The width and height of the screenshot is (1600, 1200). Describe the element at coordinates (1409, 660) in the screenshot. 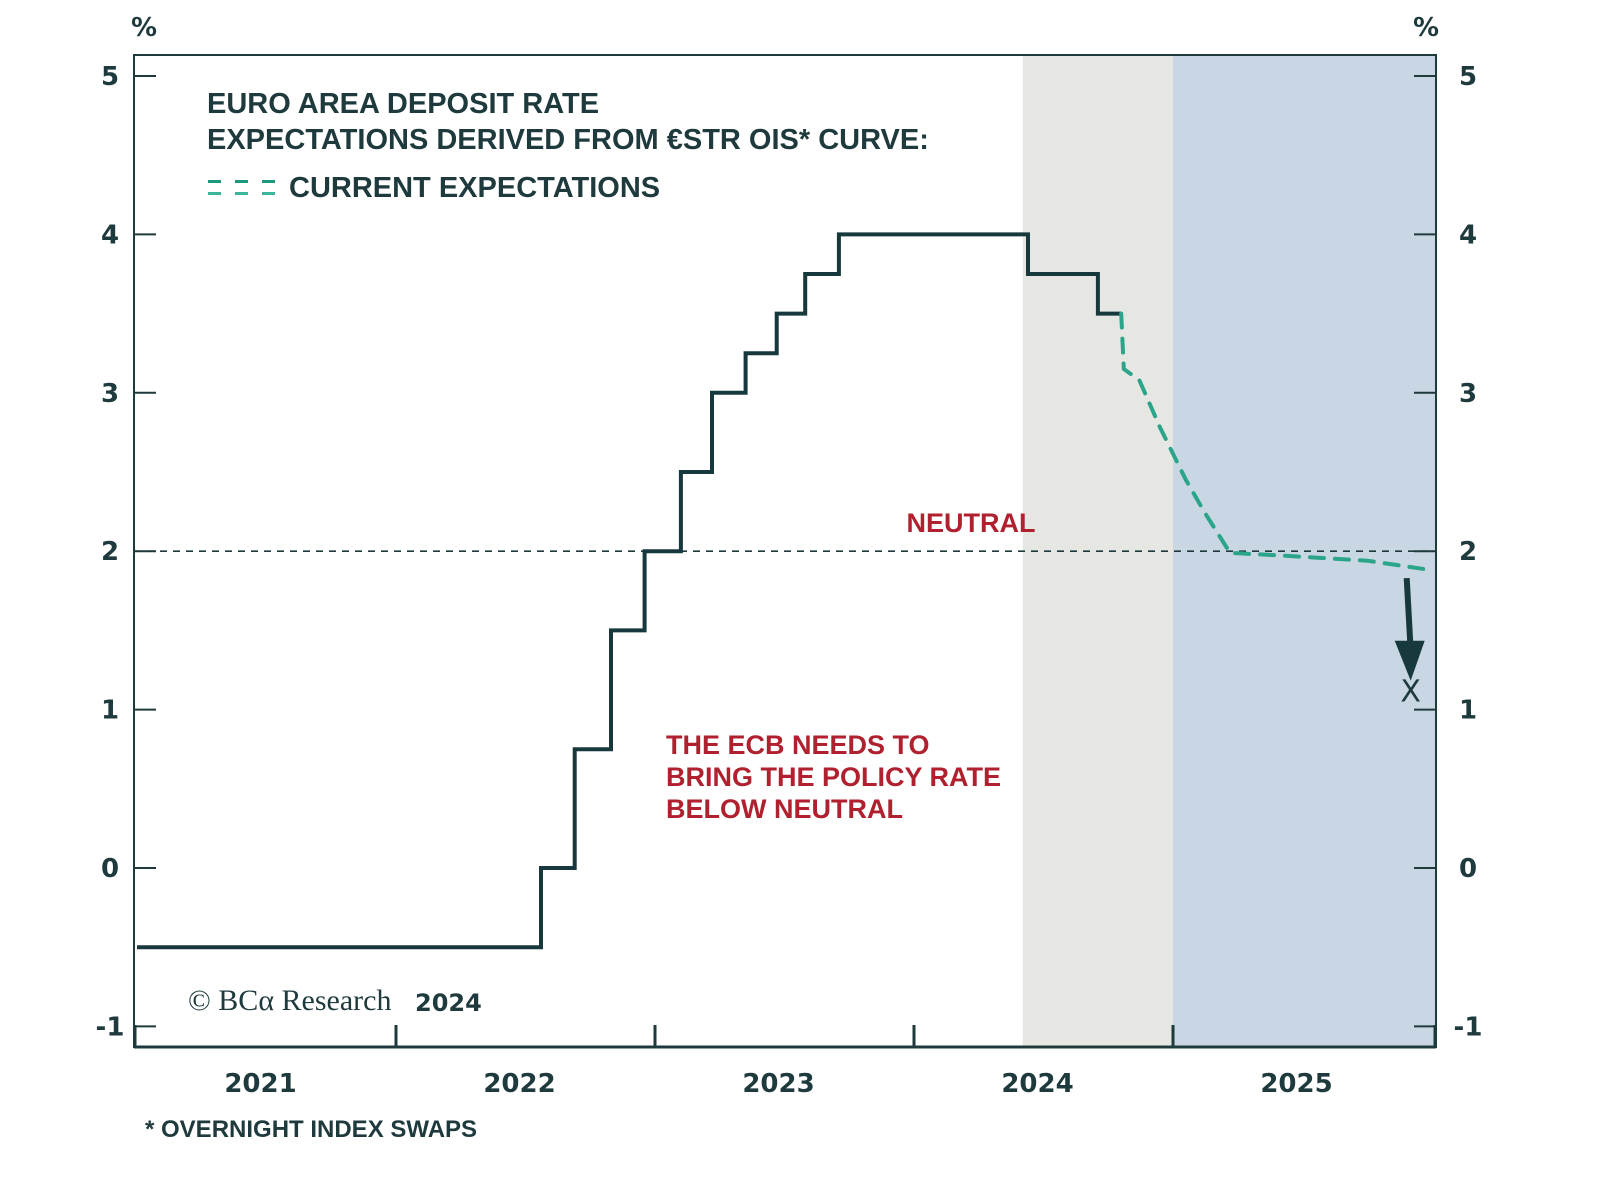

I see `arrow-down-icon` at that location.